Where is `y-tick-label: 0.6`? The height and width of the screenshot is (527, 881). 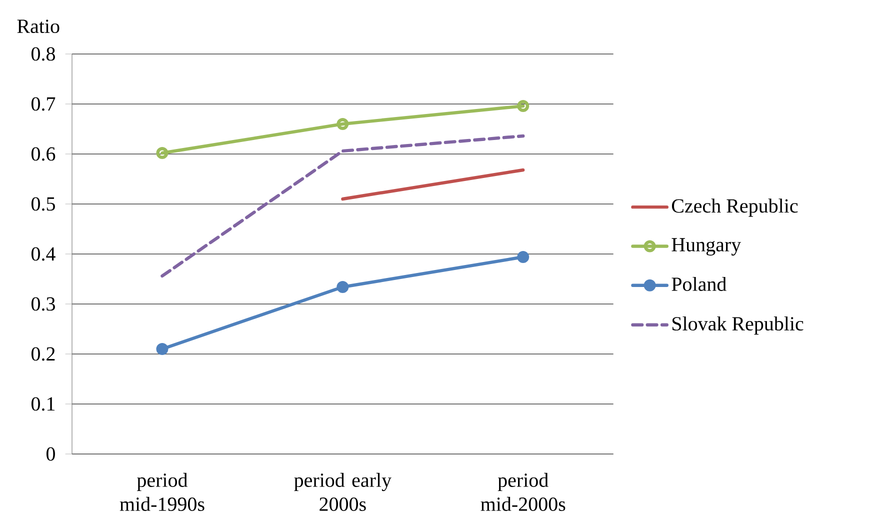
y-tick-label: 0.6 is located at coordinates (43, 154).